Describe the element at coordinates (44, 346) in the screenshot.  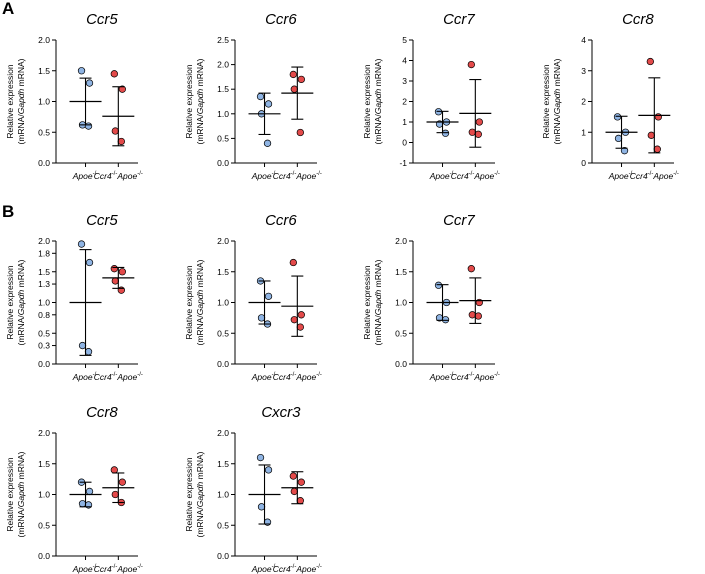
I see `y-tick-label: 0.3` at that location.